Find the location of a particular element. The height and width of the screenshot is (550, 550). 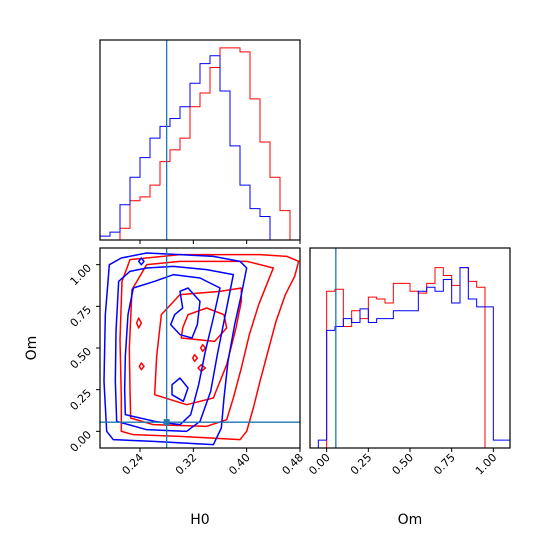

h0-histogram-panel is located at coordinates (200, 141).